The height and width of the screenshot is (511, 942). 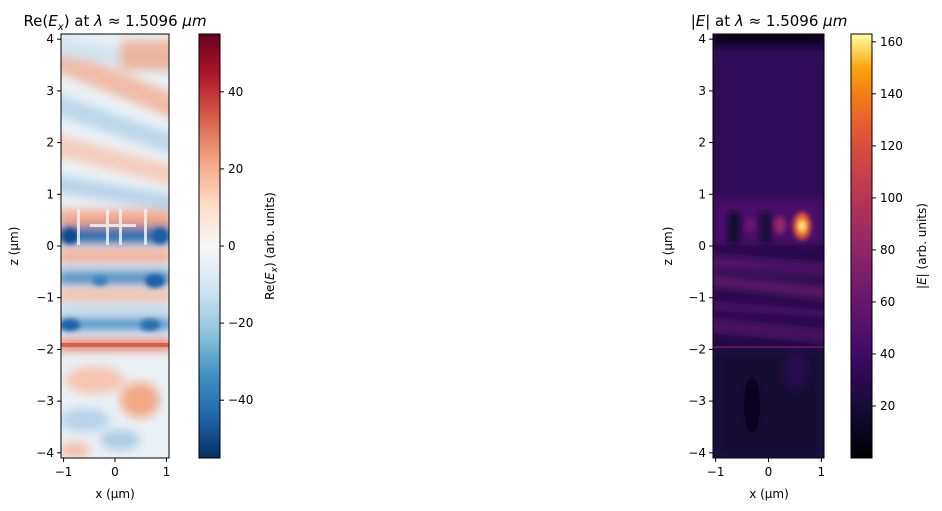 I want to click on colorbar-right, so click(x=861, y=246).